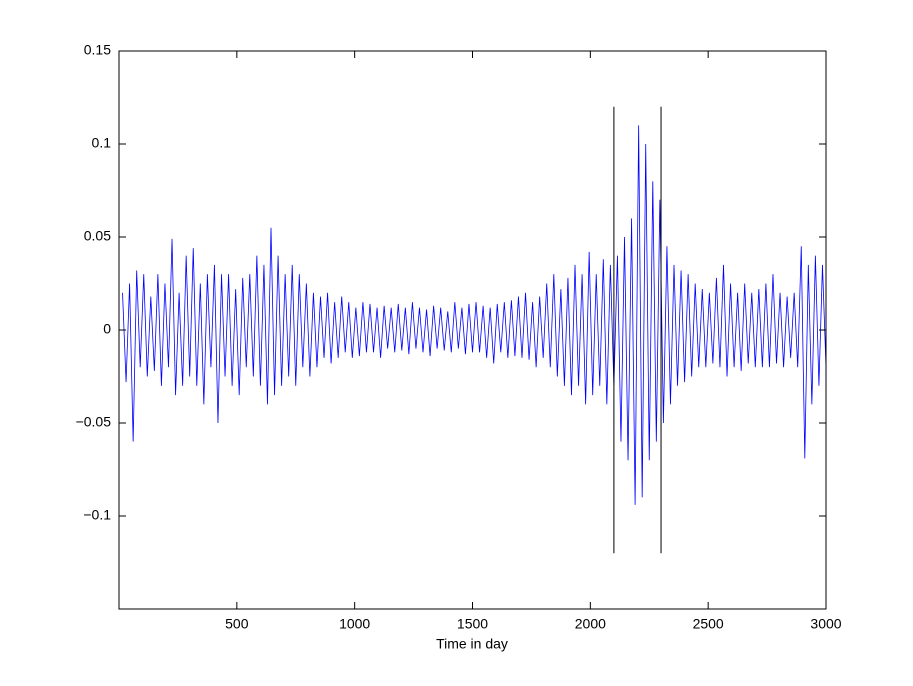 The width and height of the screenshot is (913, 686). I want to click on x-axis-label: Time in day, so click(472, 644).